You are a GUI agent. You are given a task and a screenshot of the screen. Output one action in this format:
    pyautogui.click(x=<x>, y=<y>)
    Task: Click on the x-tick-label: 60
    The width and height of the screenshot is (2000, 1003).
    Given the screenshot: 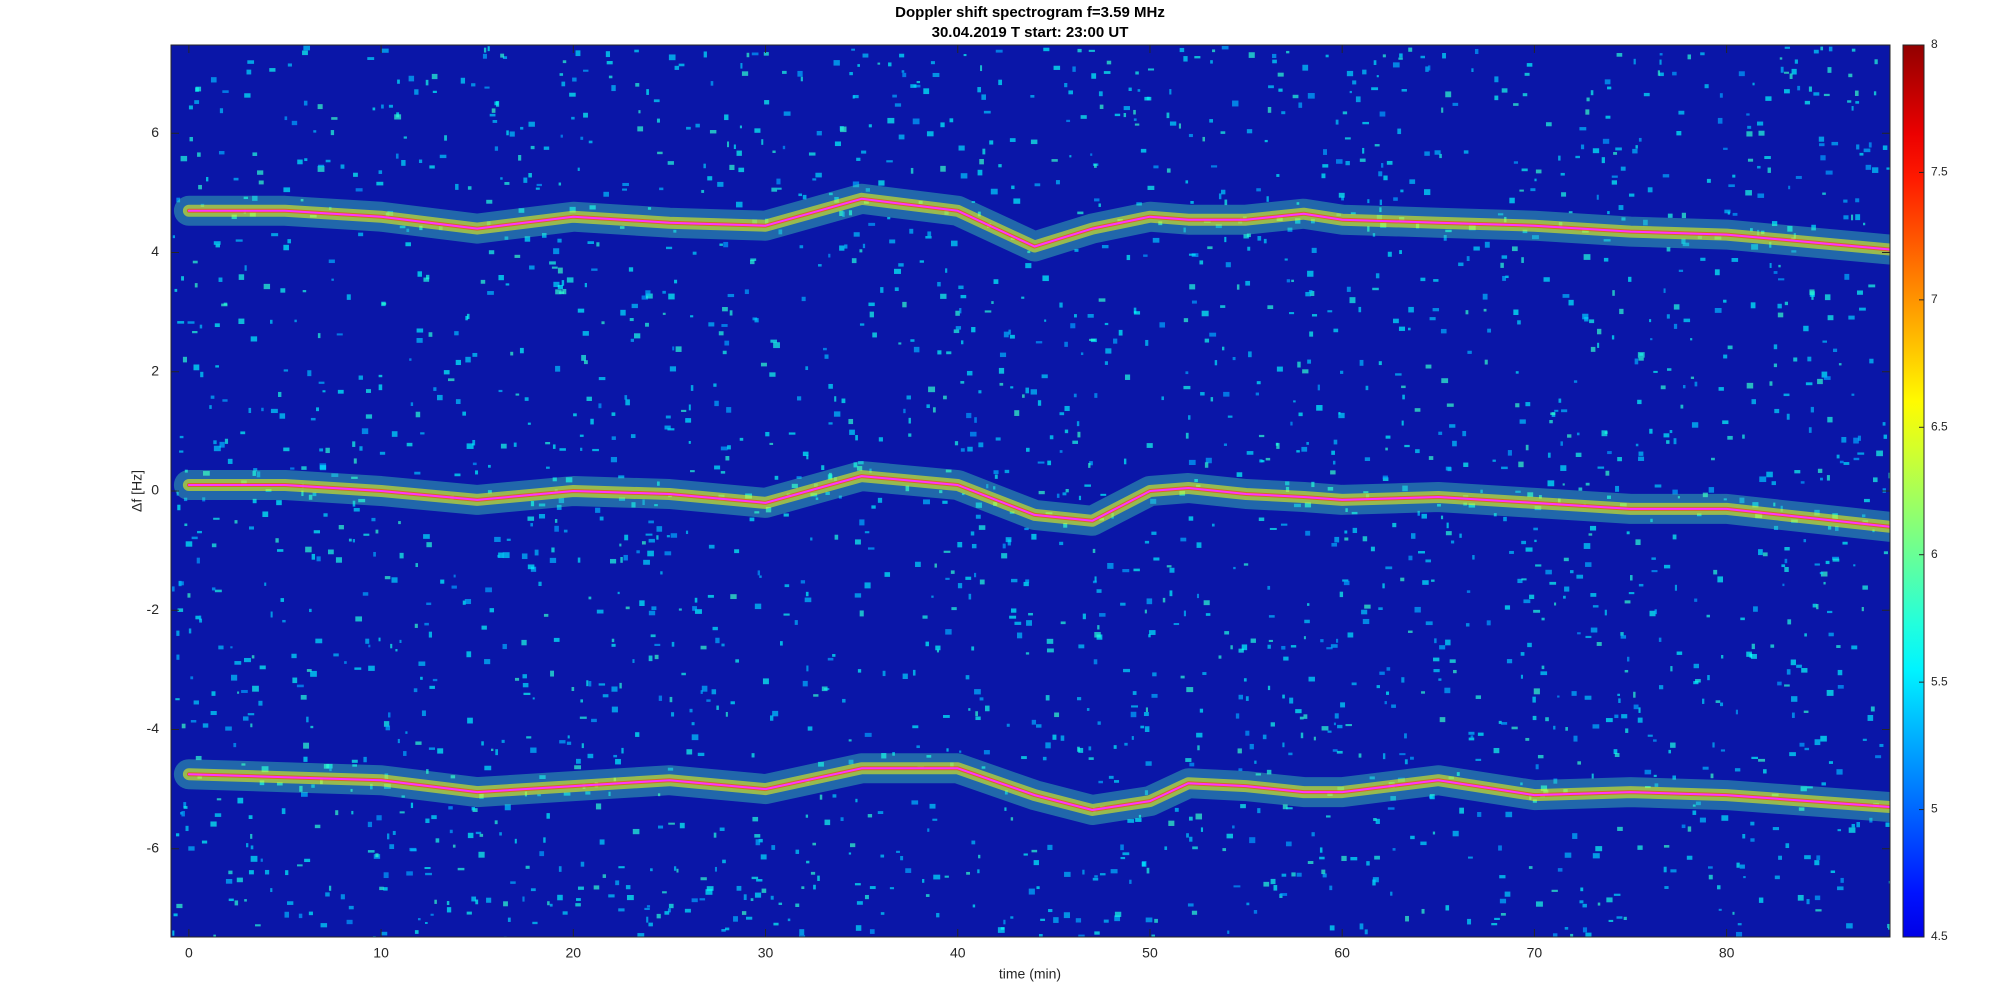 What is the action you would take?
    pyautogui.click(x=1342, y=953)
    